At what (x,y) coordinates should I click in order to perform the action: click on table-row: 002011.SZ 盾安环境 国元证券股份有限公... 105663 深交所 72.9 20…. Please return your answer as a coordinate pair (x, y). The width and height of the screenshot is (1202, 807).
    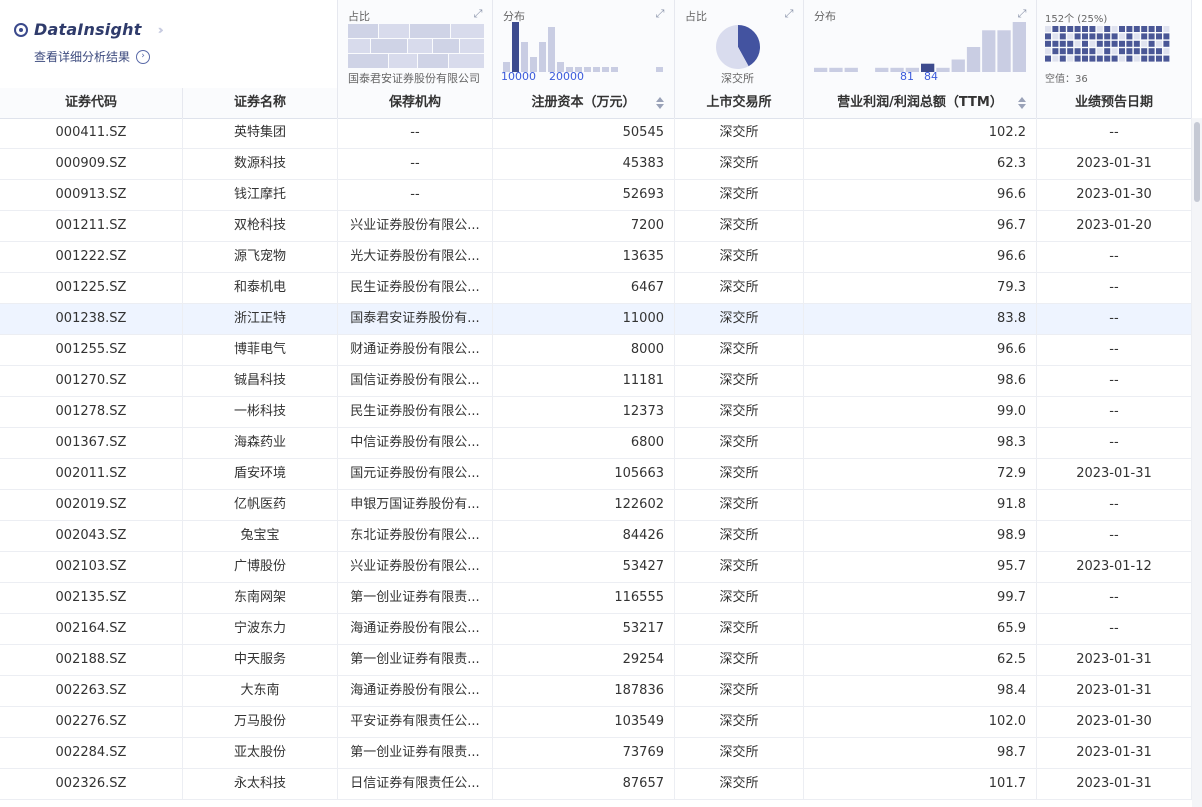
    Looking at the image, I should click on (596, 474).